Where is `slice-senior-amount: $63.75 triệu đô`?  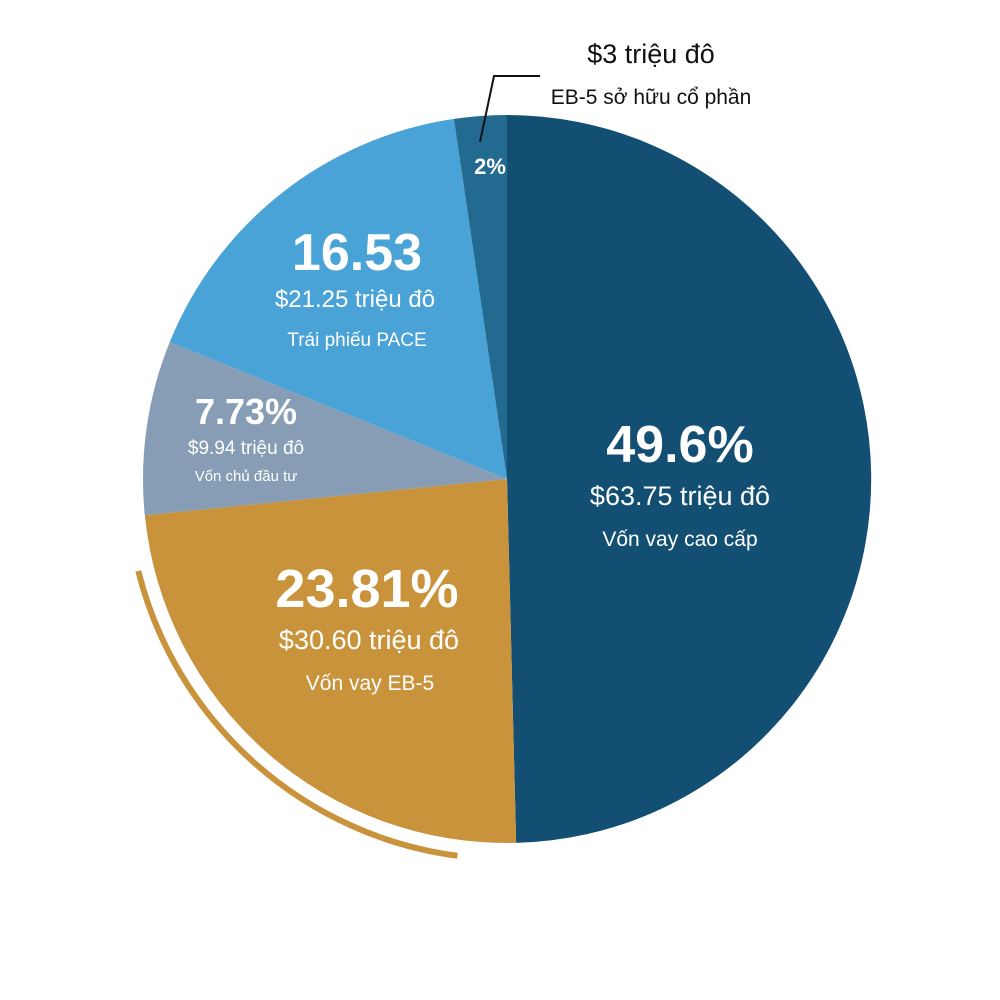
slice-senior-amount: $63.75 triệu đô is located at coordinates (680, 496).